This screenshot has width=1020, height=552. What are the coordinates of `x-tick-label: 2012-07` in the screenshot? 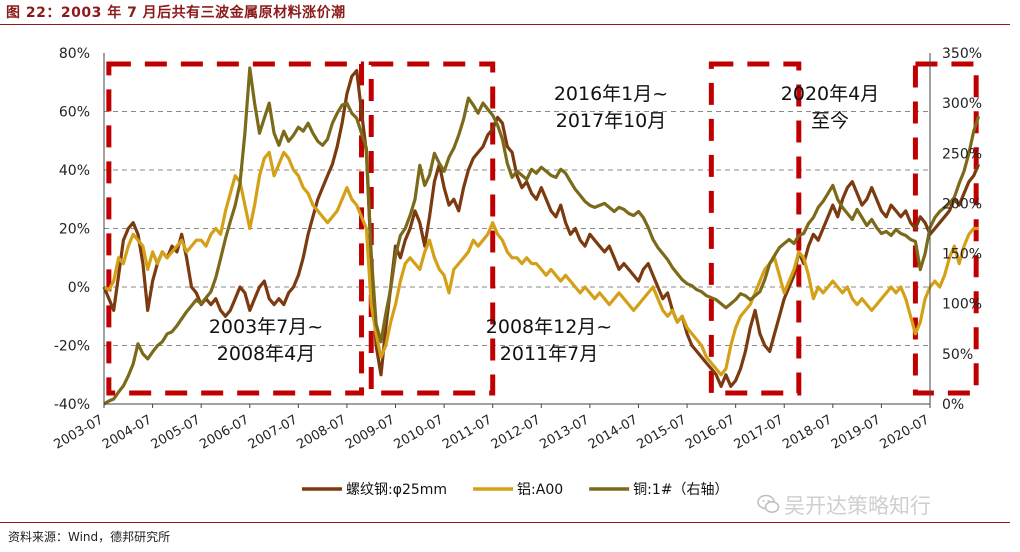 It's located at (516, 432).